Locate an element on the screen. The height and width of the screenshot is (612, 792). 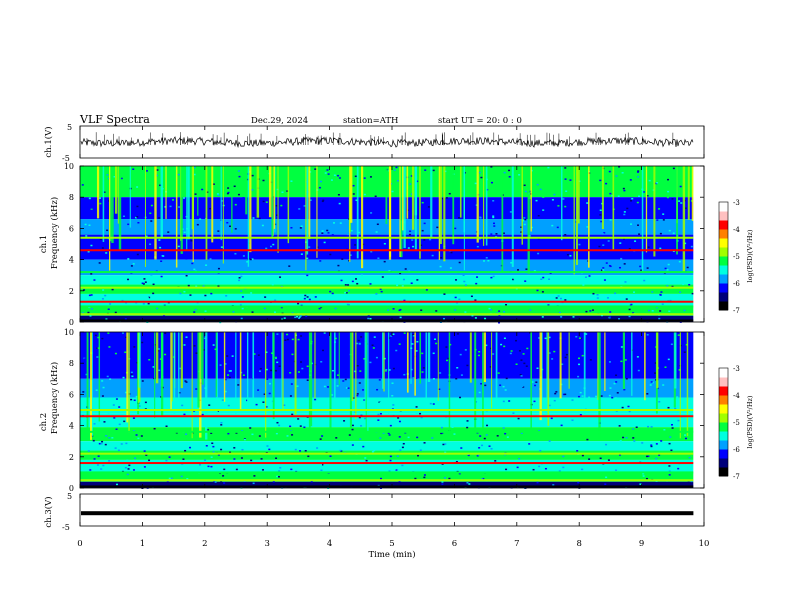
time-tick-label: 4 is located at coordinates (329, 544).